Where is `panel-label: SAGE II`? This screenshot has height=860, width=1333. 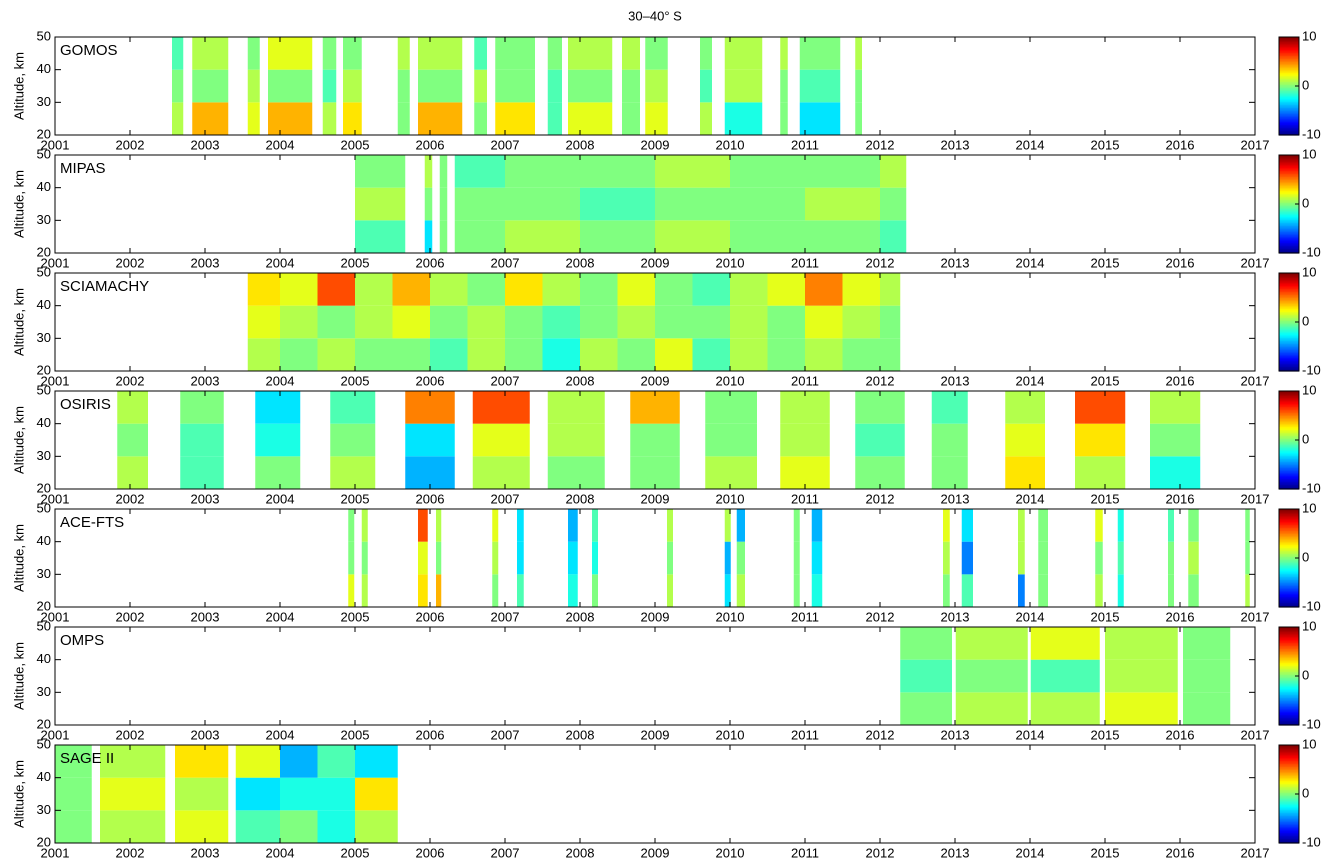
panel-label: SAGE II is located at coordinates (87, 758).